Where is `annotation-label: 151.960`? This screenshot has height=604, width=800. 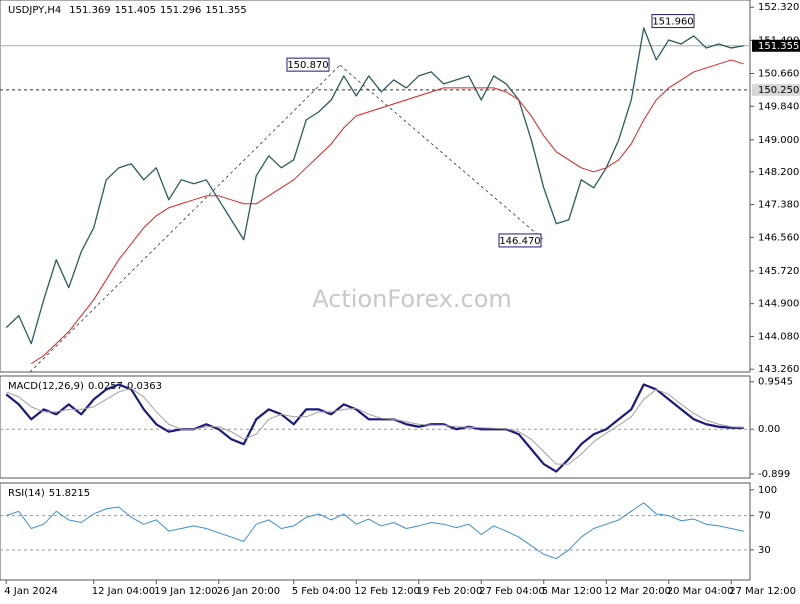 annotation-label: 151.960 is located at coordinates (672, 22).